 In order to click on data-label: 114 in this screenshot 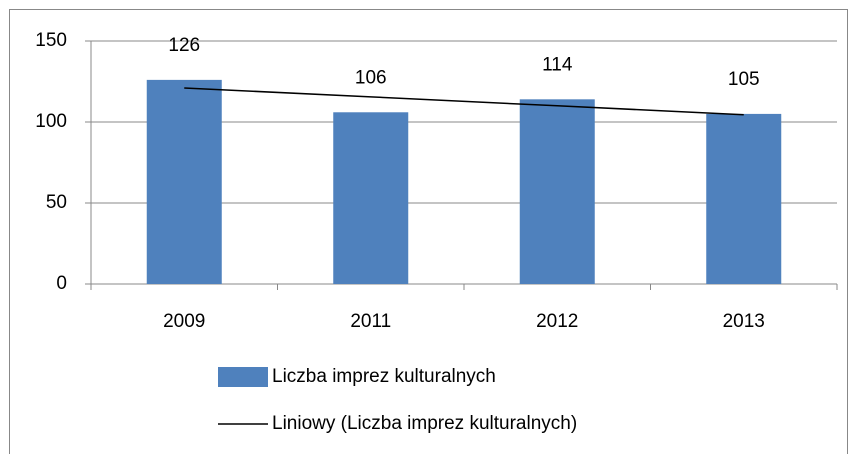, I will do `click(557, 64)`.